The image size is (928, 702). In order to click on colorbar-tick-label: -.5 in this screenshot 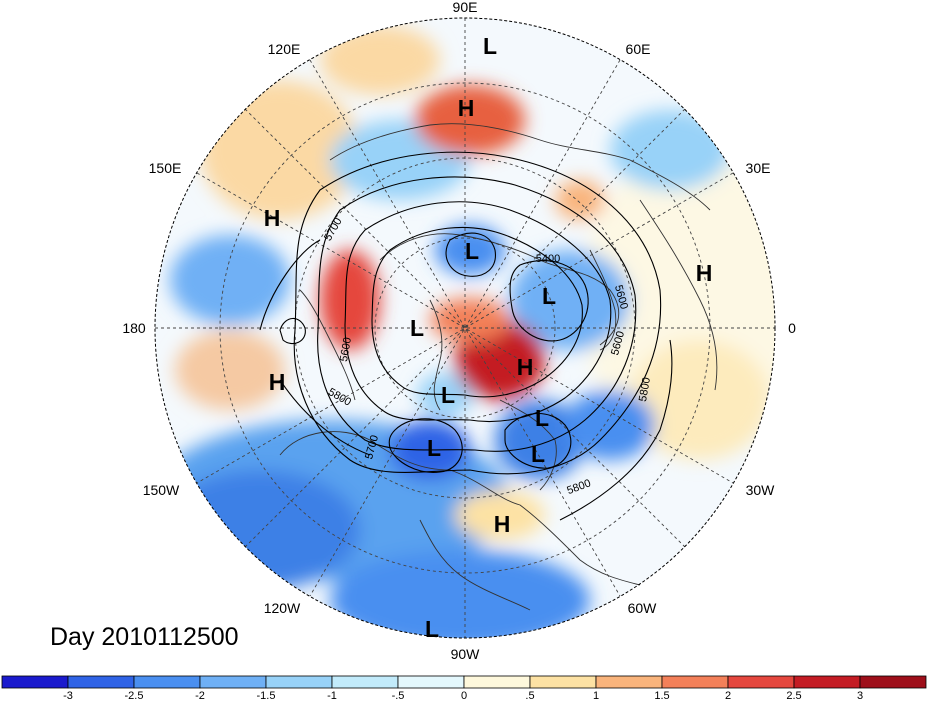, I will do `click(398, 696)`.